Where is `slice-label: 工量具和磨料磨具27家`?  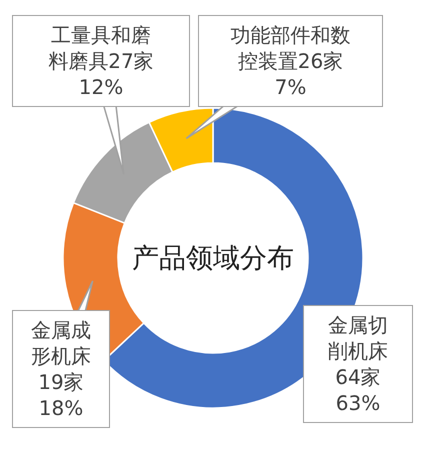 slice-label: 工量具和磨料磨具27家 is located at coordinates (101, 48).